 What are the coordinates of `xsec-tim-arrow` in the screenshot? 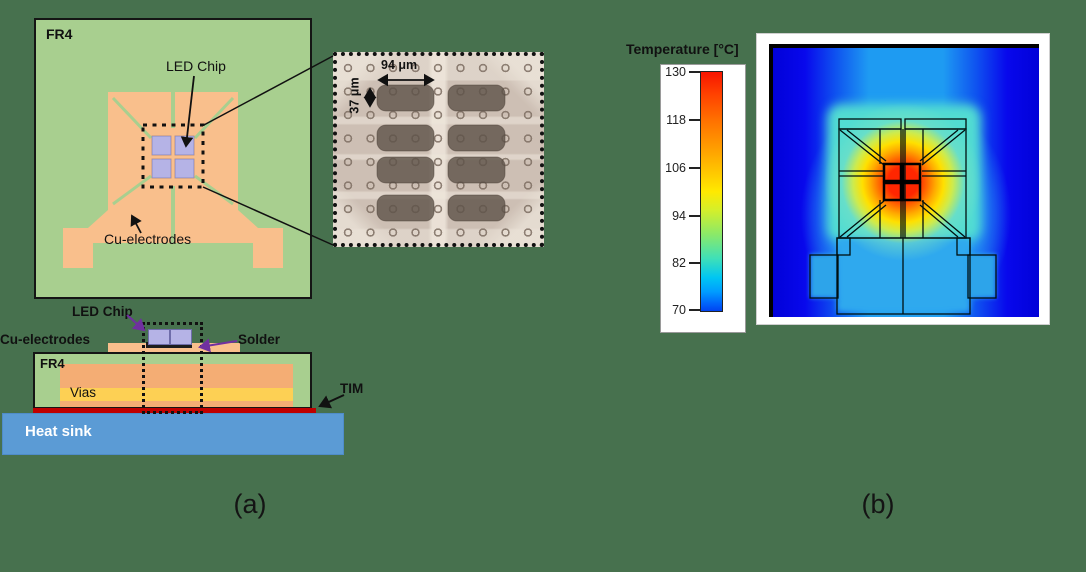 It's located at (331, 401).